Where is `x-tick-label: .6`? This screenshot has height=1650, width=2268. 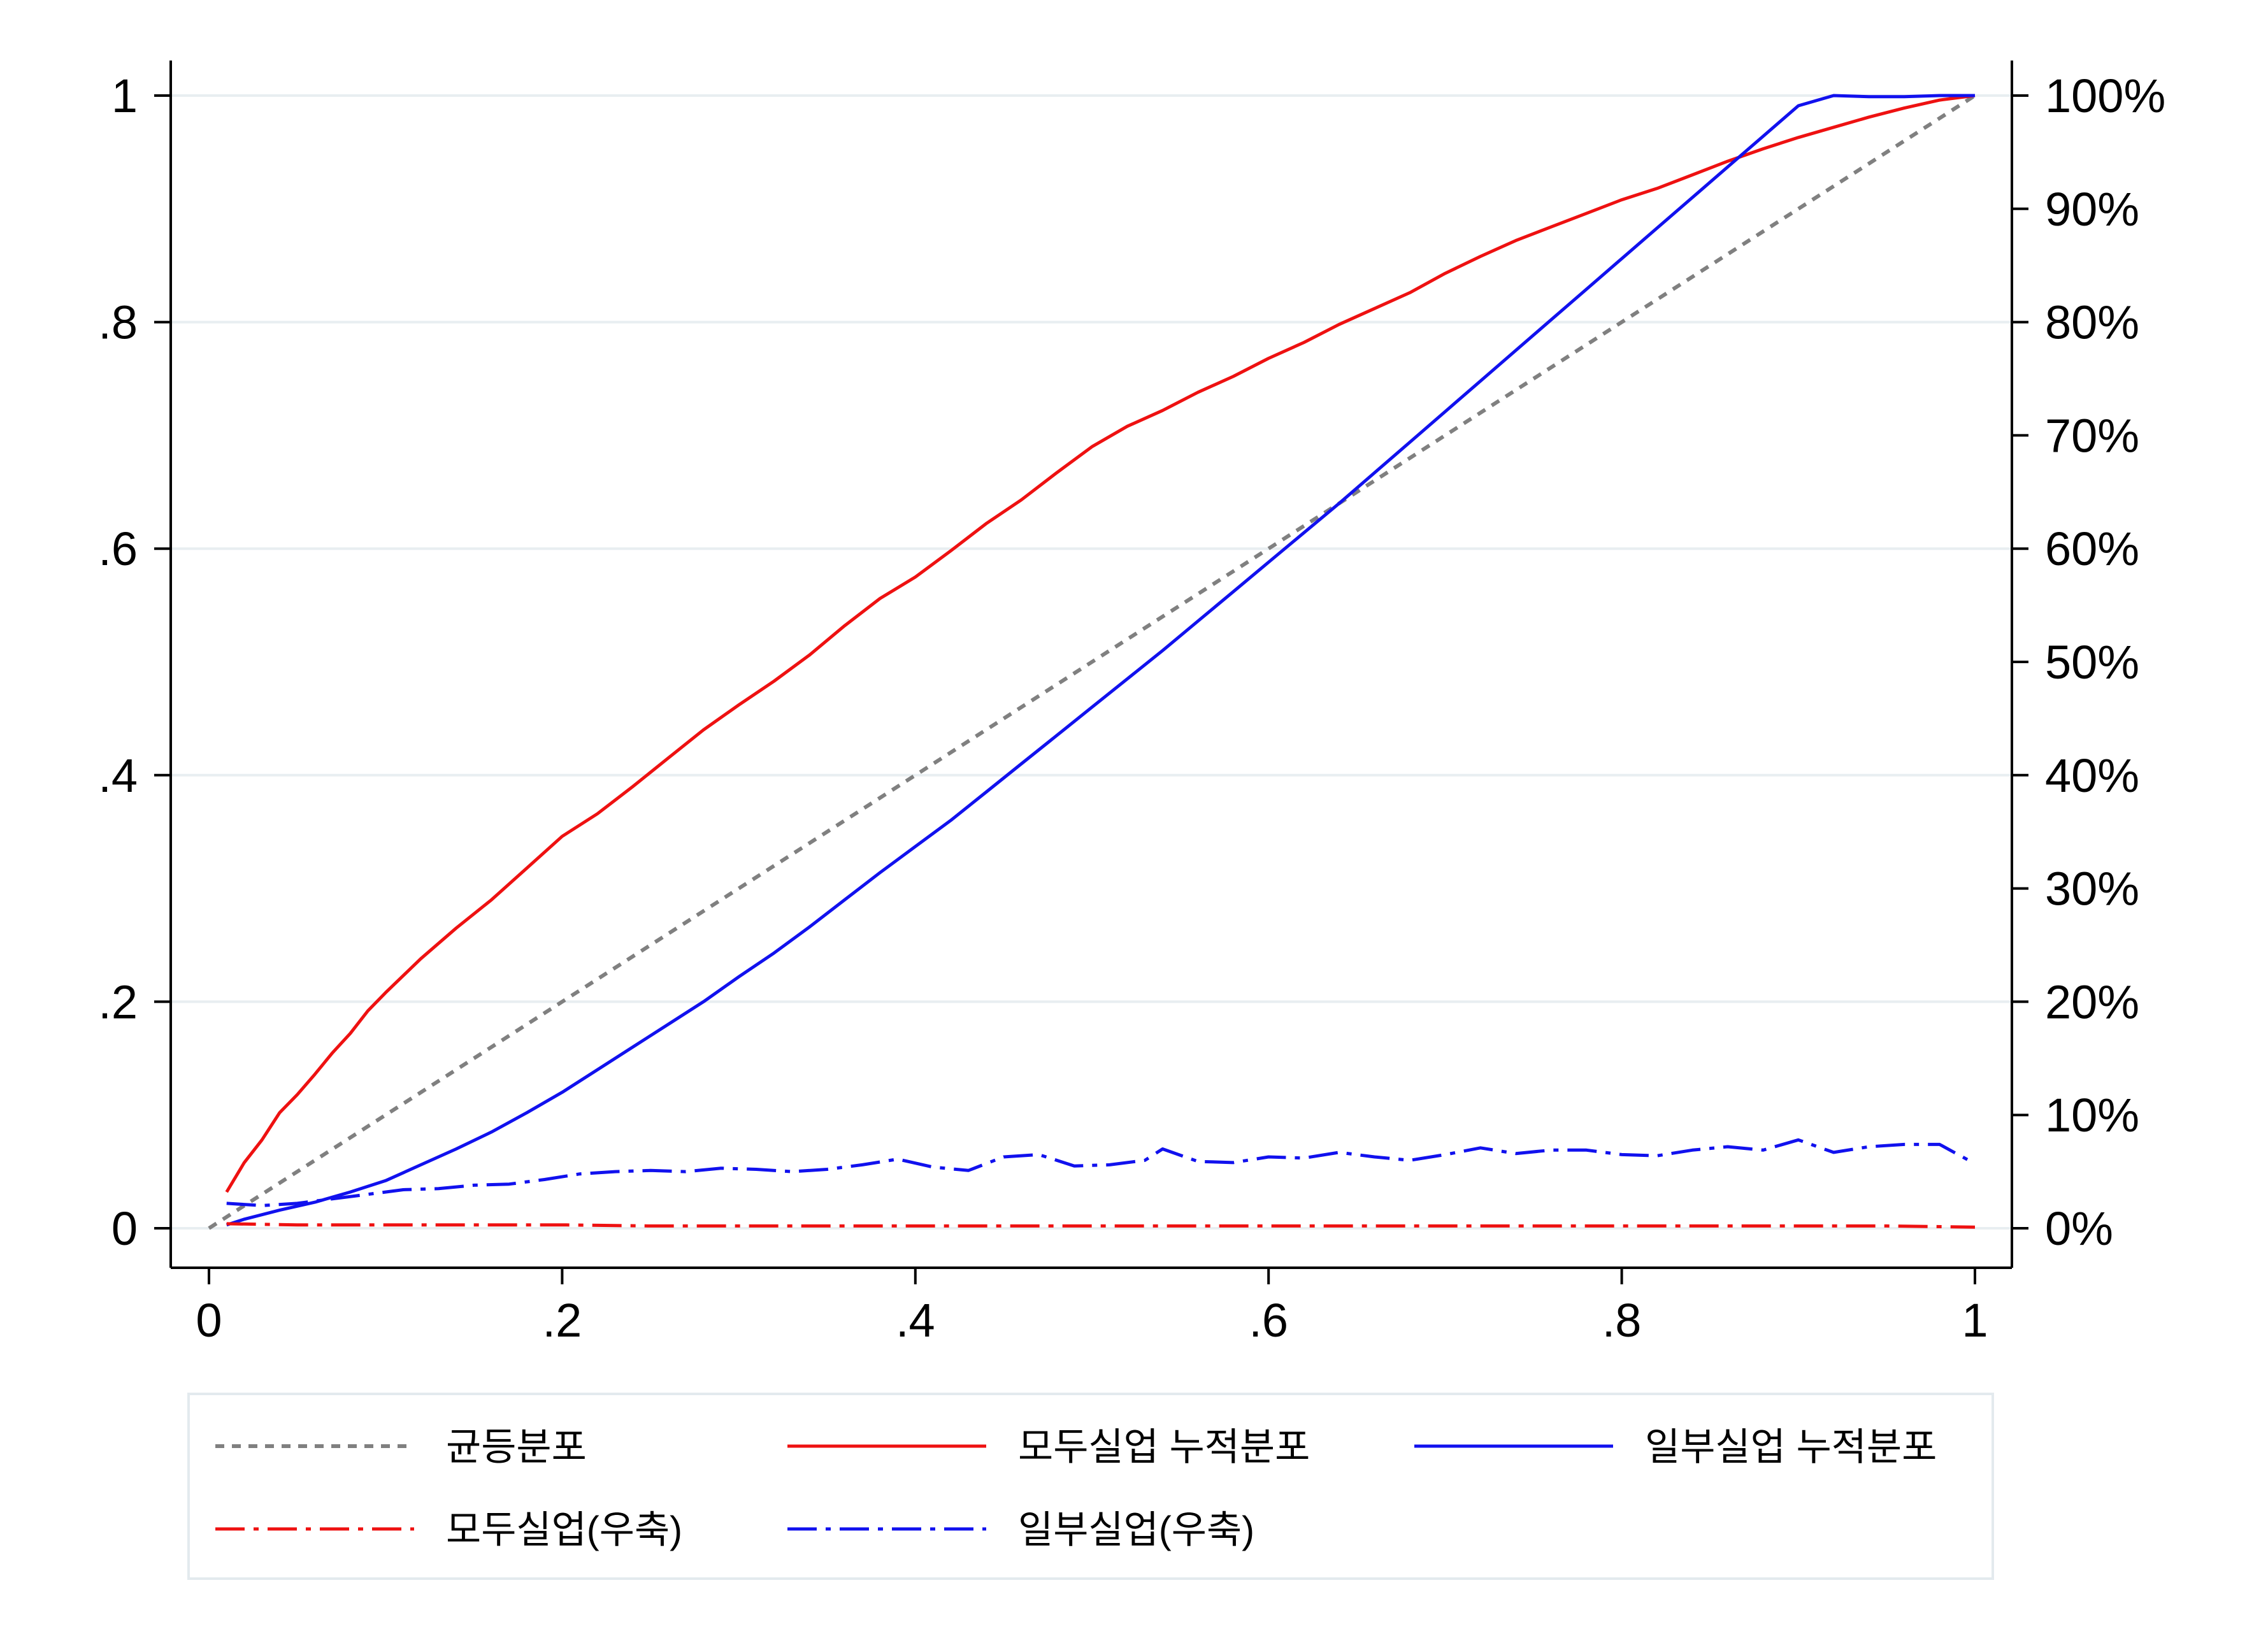
x-tick-label: .6 is located at coordinates (1268, 1320).